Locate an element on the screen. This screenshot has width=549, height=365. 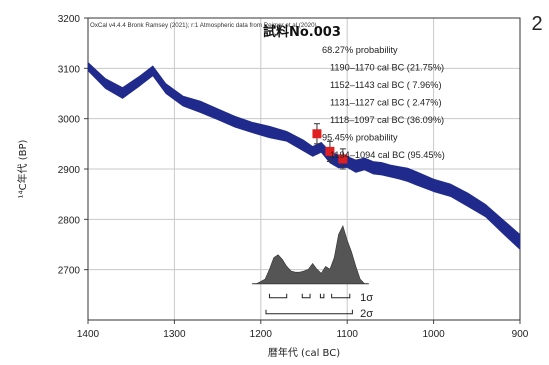
sigma2-label: 2σ is located at coordinates (366, 314).